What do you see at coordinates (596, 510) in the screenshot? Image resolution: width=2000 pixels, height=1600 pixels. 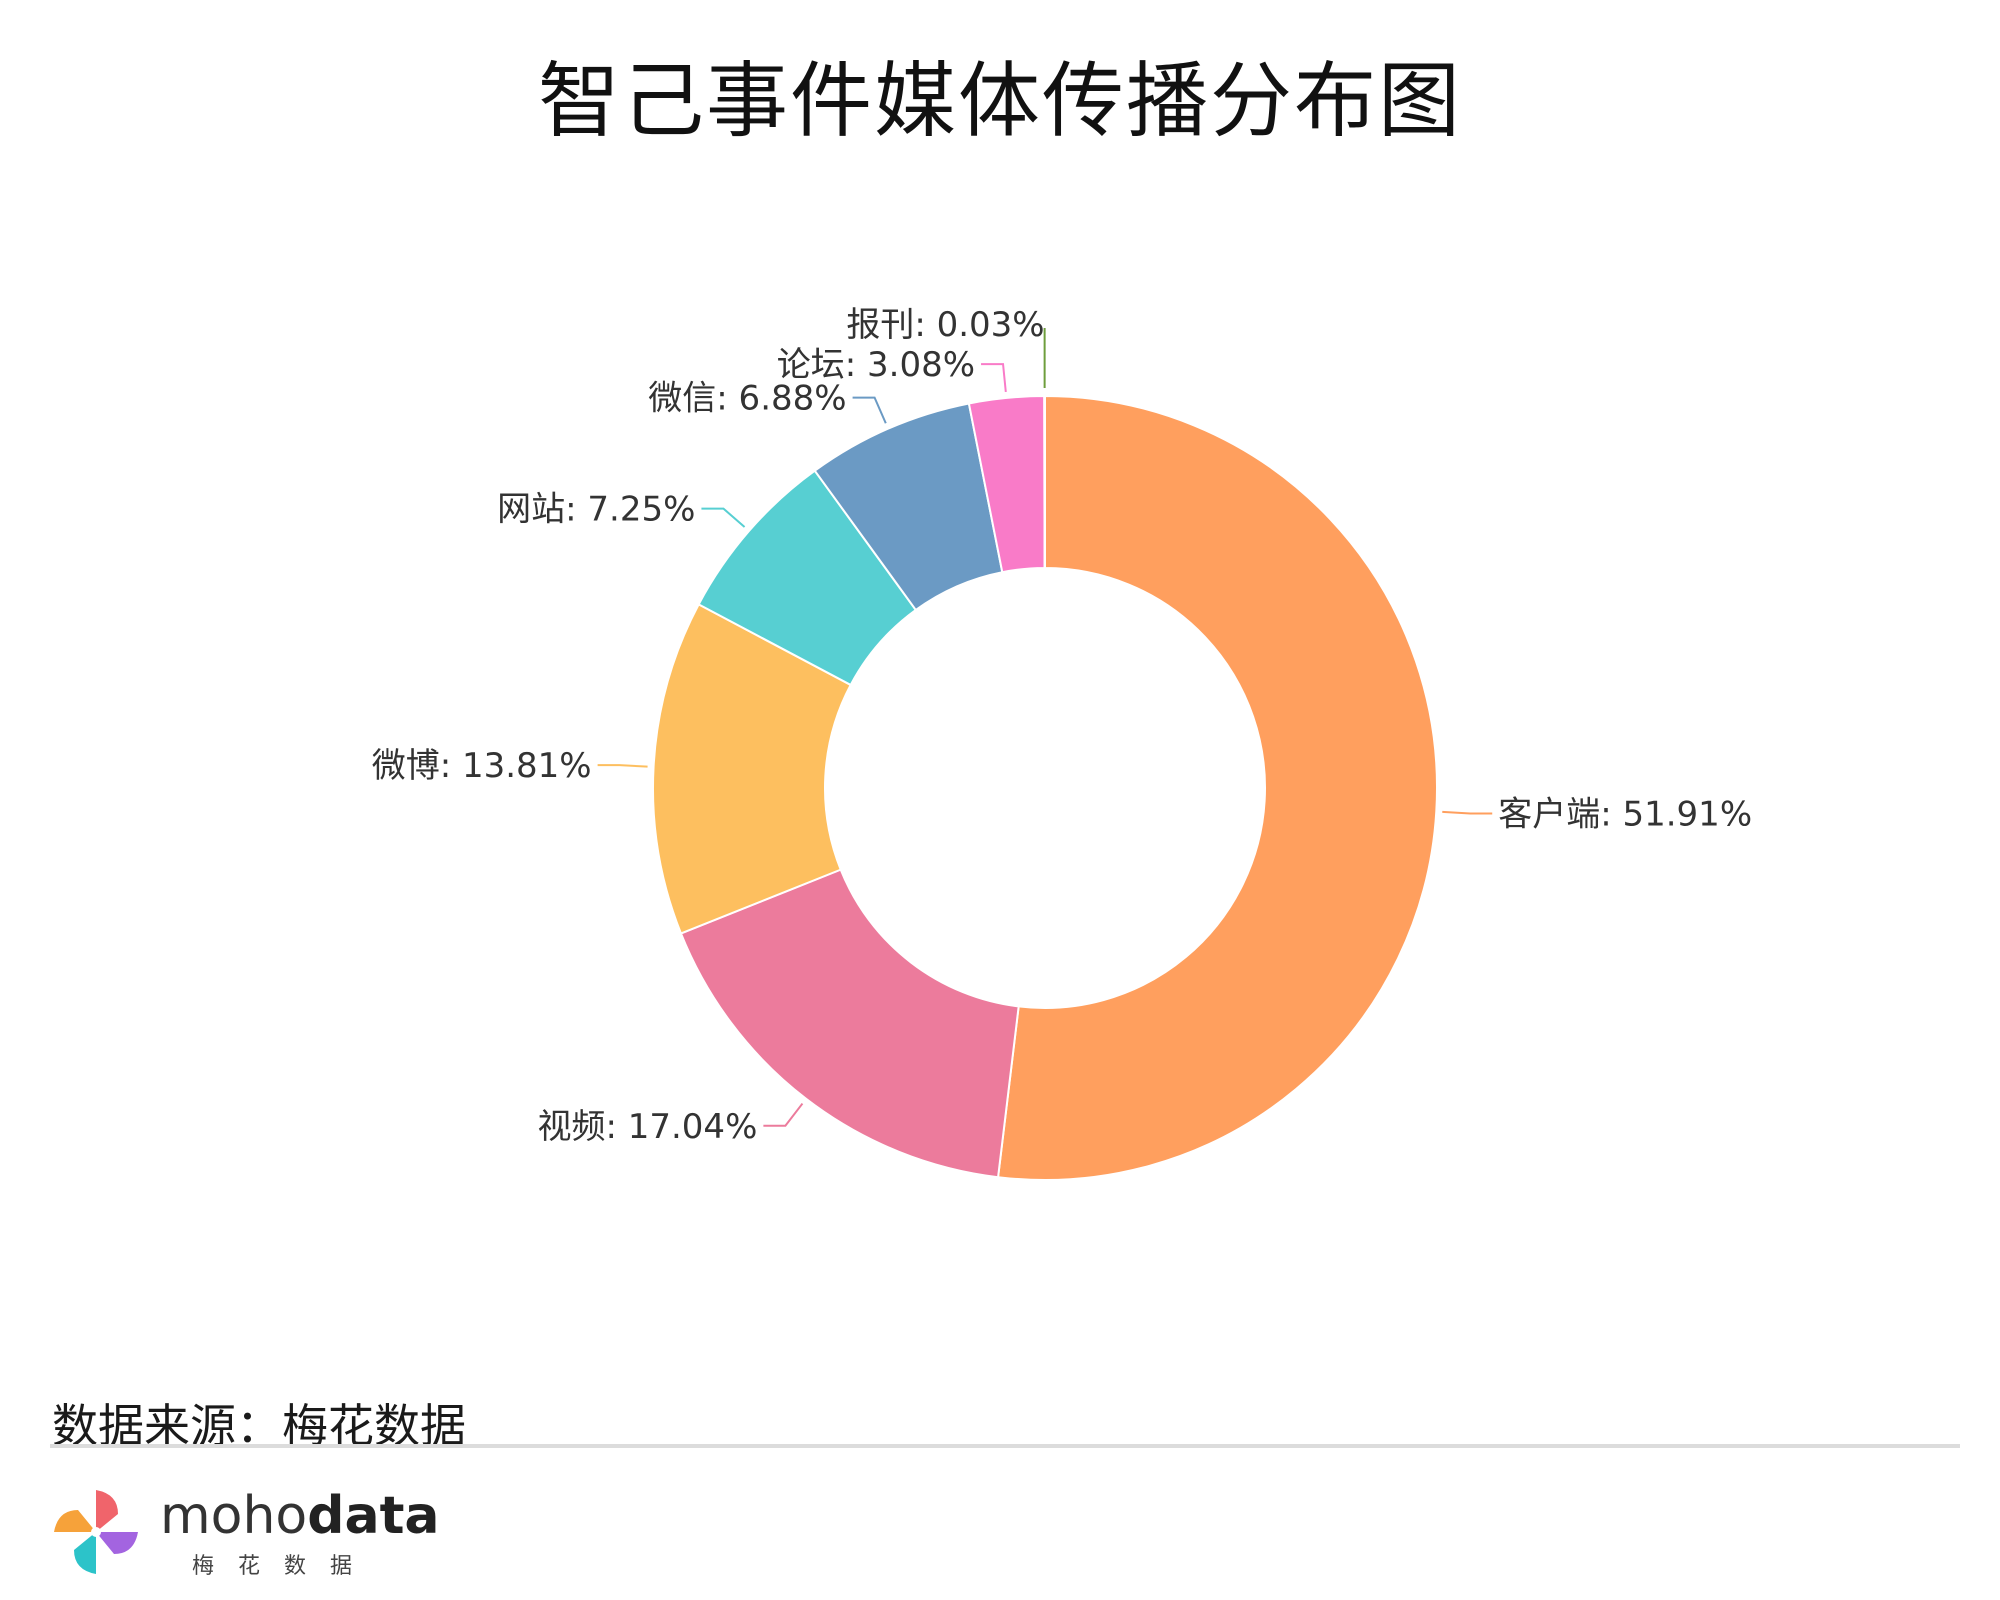 I see `slice-label-3: 网站: 7.25%` at bounding box center [596, 510].